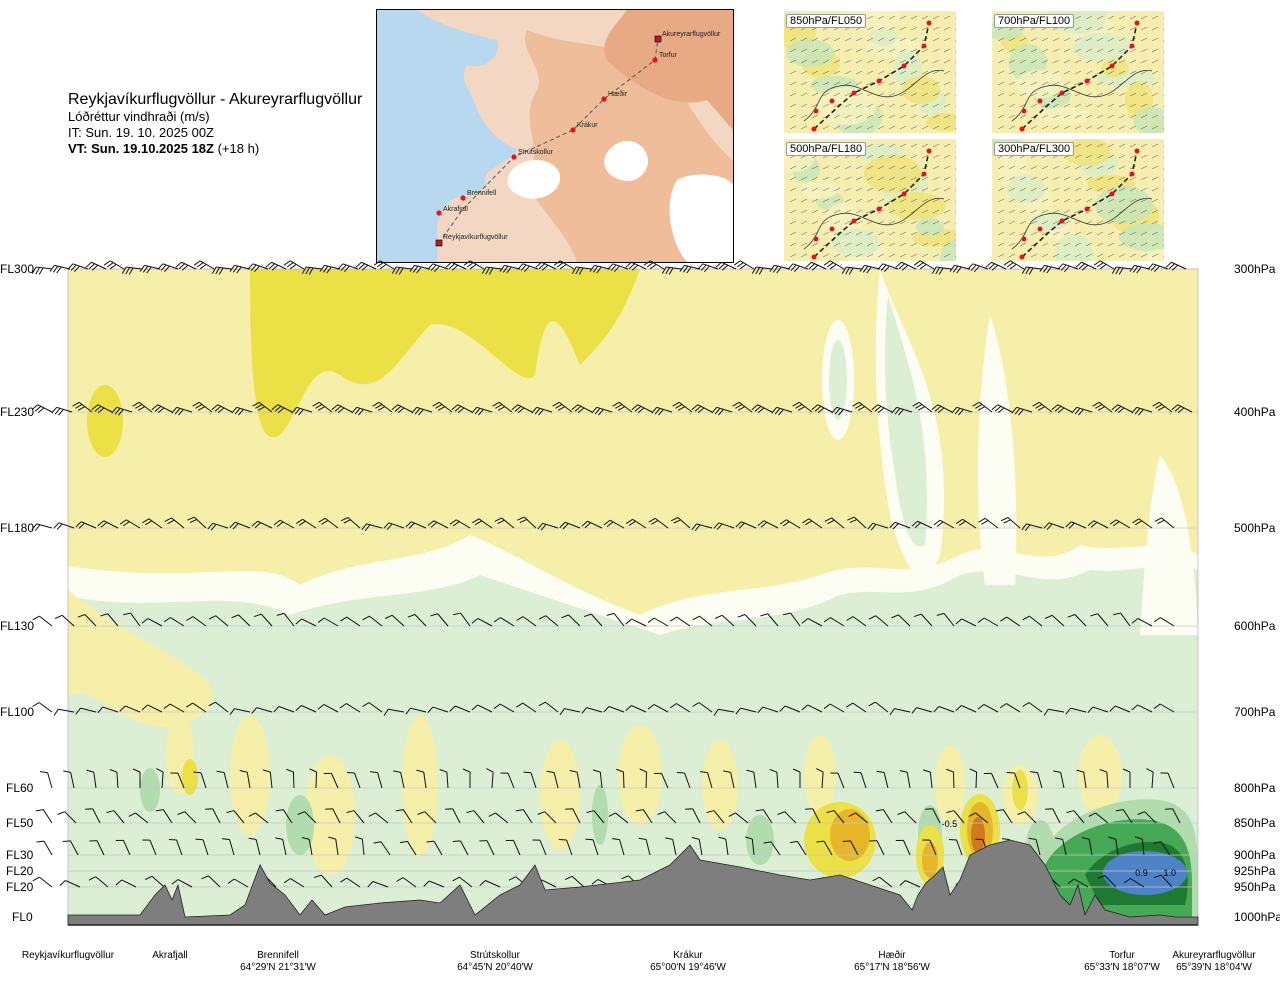 The width and height of the screenshot is (1280, 981). Describe the element at coordinates (278, 955) in the screenshot. I see `station-name: Brennifell` at that location.